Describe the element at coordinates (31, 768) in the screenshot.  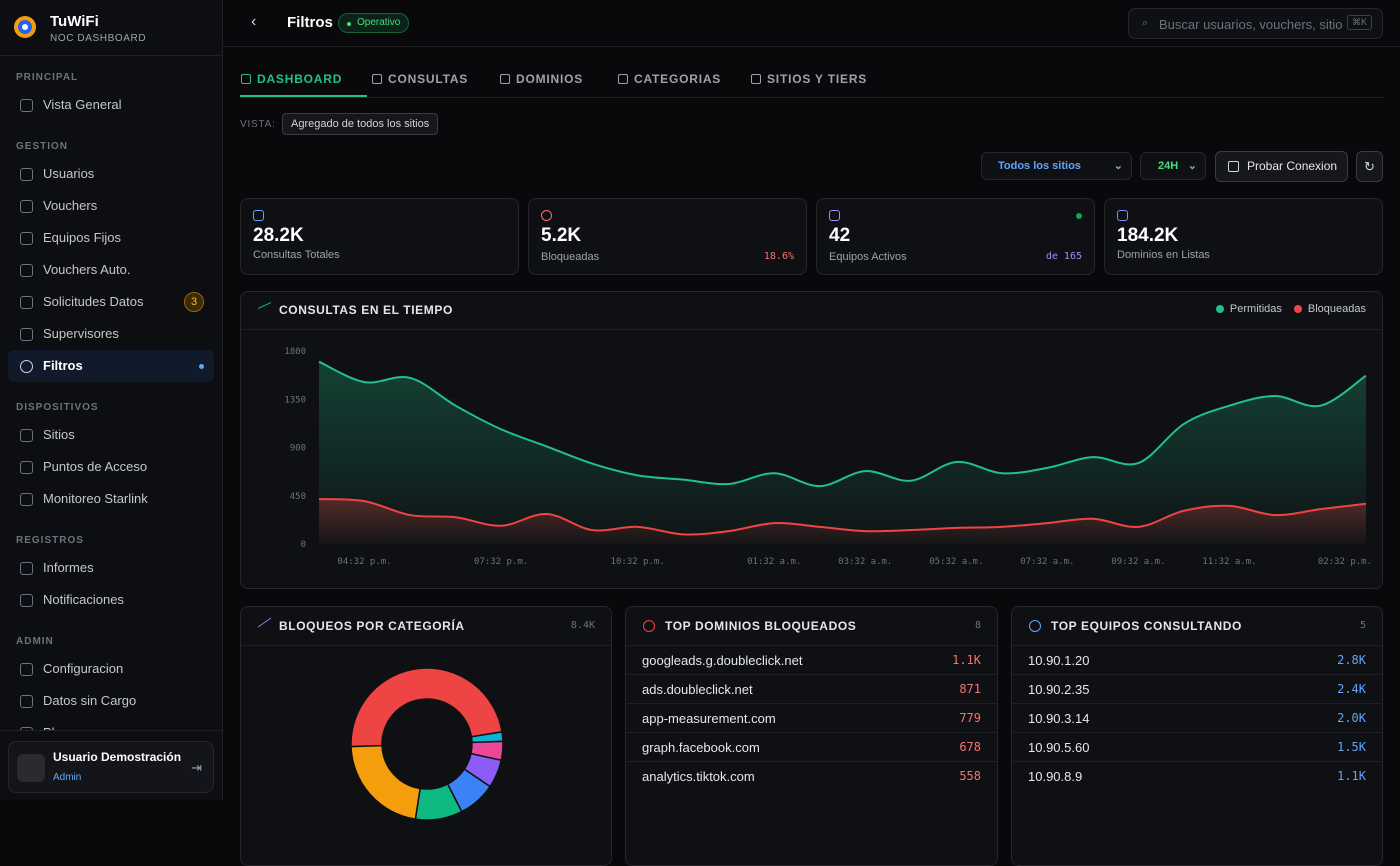
I see `avatar` at that location.